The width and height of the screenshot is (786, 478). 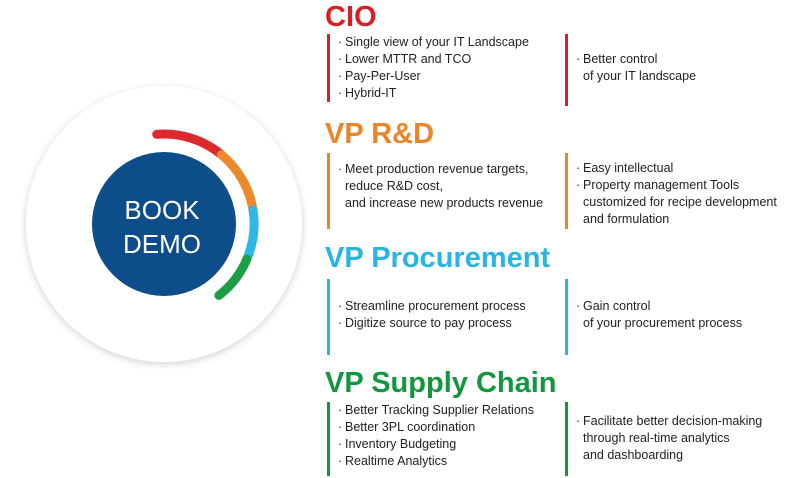 I want to click on demo-label: DEMO, so click(x=162, y=244).